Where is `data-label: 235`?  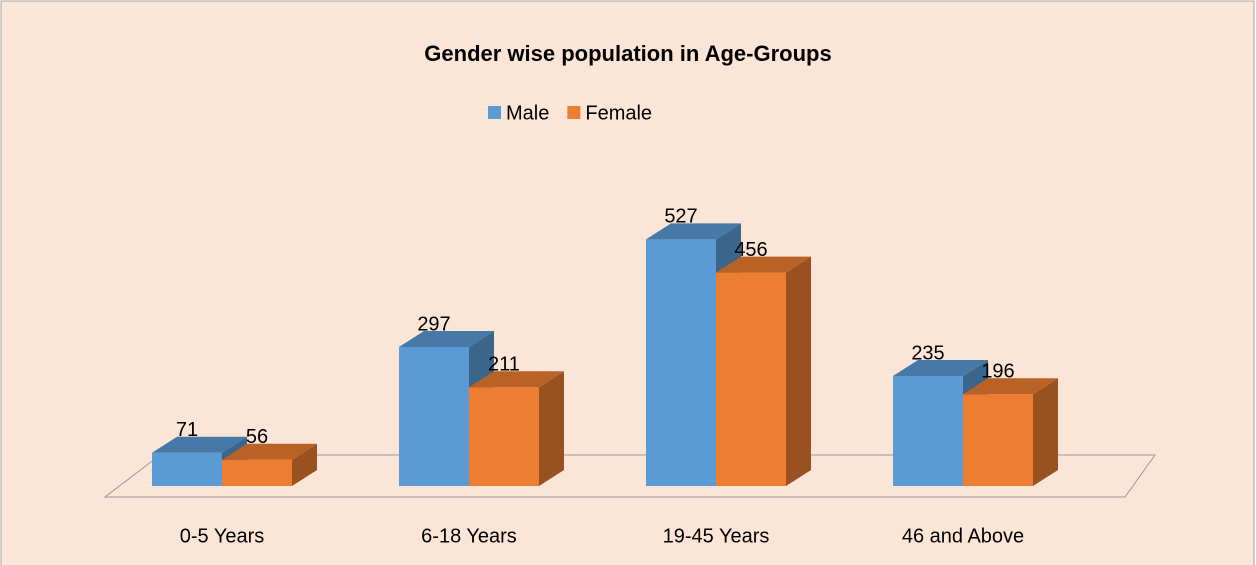
data-label: 235 is located at coordinates (927, 353).